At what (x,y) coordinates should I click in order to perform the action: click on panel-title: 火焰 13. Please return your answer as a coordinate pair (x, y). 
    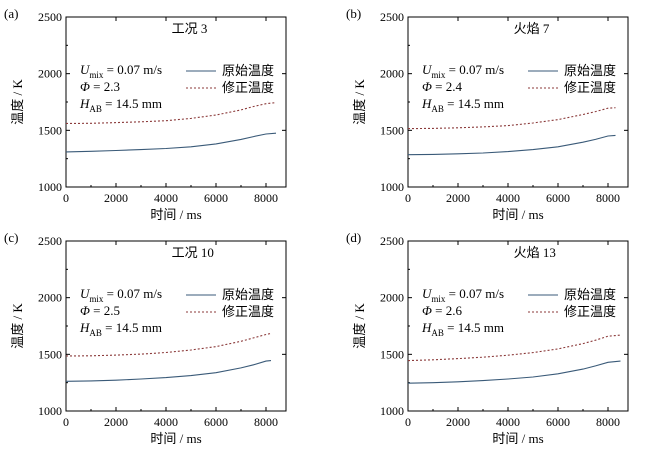
    Looking at the image, I should click on (535, 252).